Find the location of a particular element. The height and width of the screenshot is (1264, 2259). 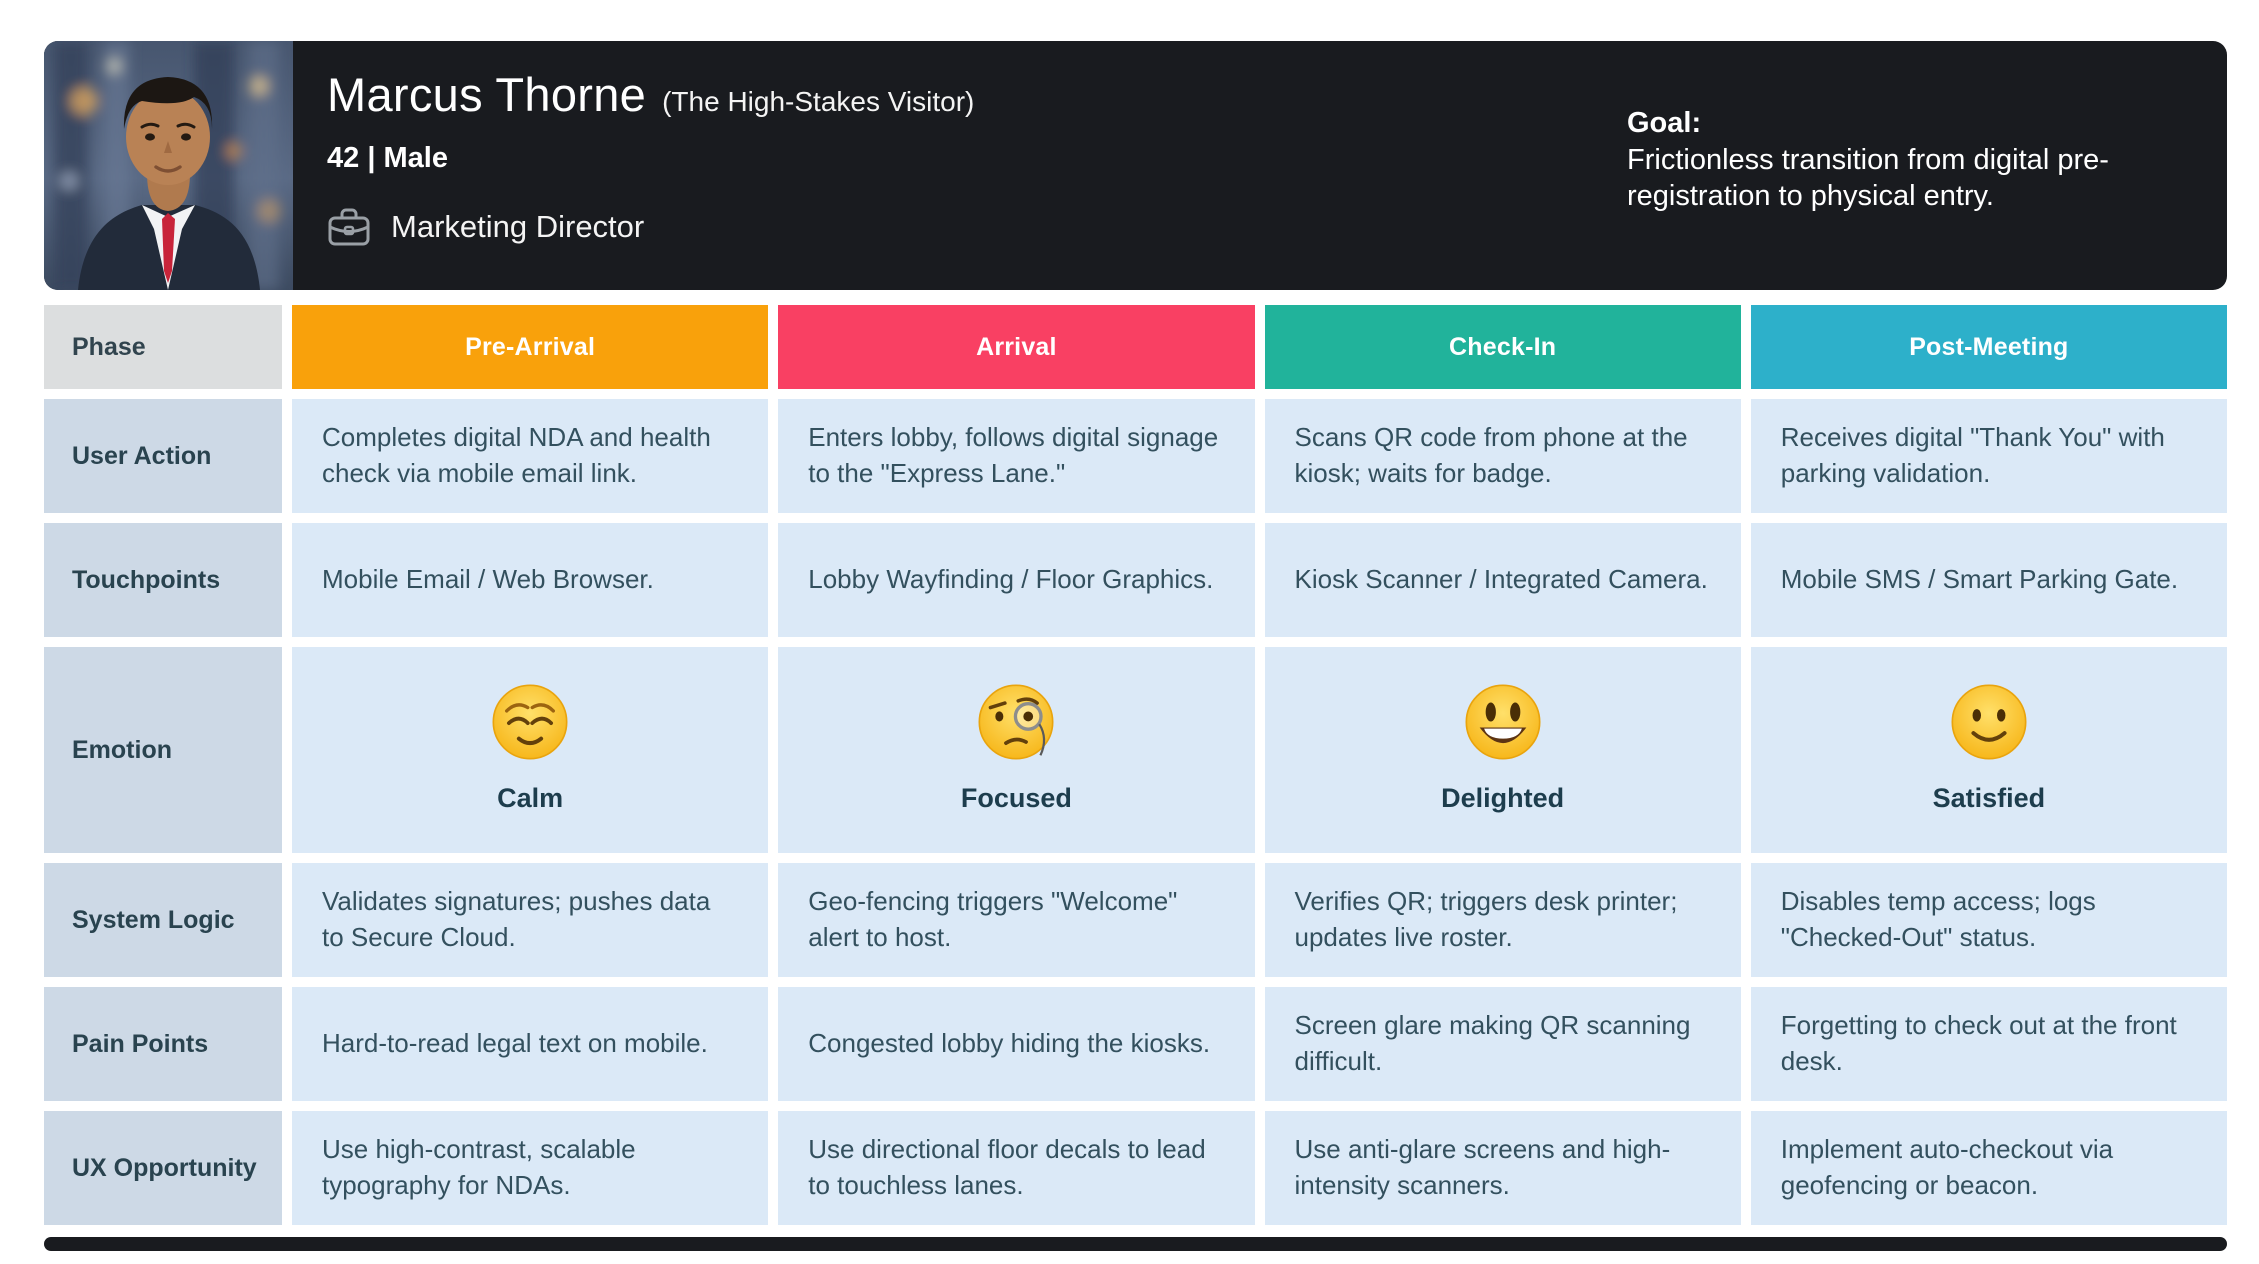

pain-points-cell-arrival: Congested lobby hiding the kiosks. is located at coordinates (1016, 1044).